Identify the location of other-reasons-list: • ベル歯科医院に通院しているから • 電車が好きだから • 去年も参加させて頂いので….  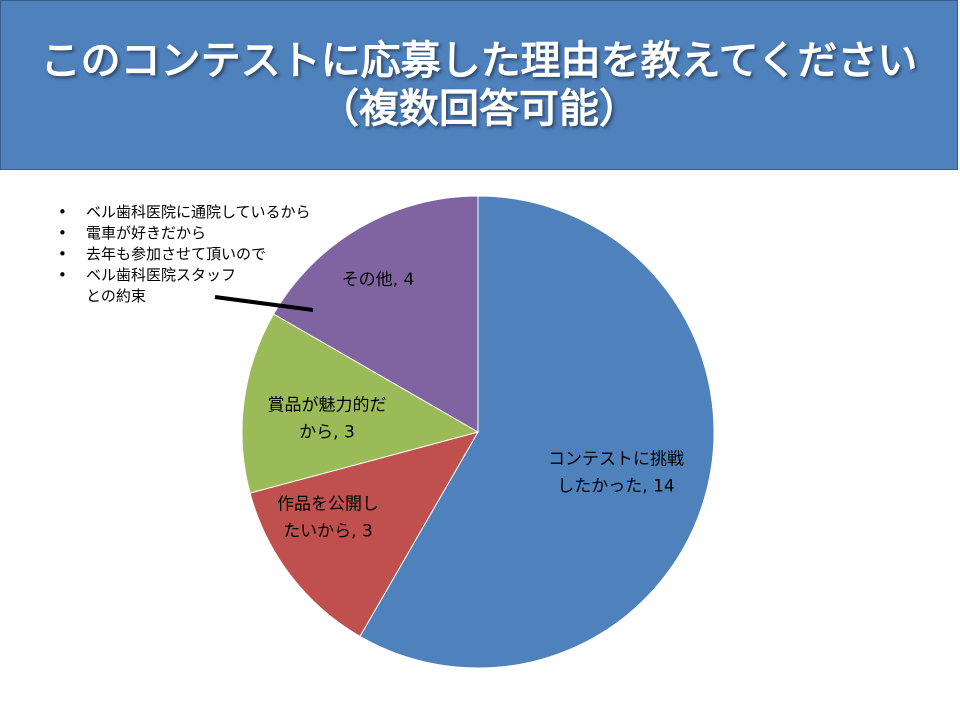
(184, 254).